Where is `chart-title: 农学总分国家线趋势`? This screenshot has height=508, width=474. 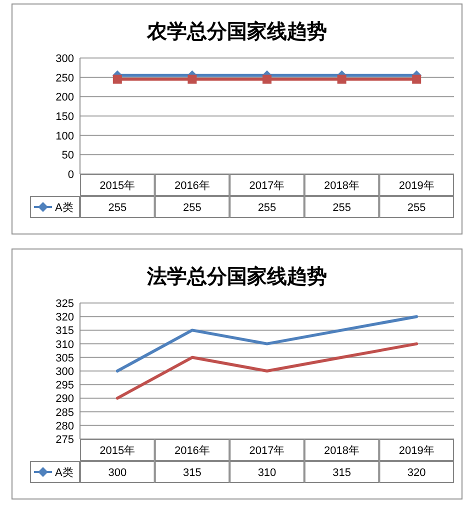 chart-title: 农学总分国家线趋势 is located at coordinates (236, 31).